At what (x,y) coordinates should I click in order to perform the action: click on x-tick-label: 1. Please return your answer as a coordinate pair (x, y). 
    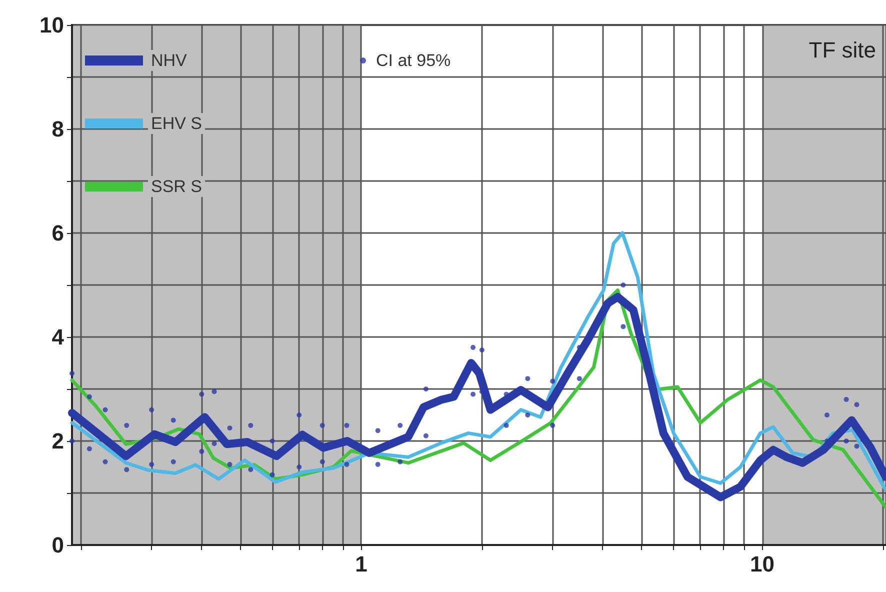
    Looking at the image, I should click on (361, 564).